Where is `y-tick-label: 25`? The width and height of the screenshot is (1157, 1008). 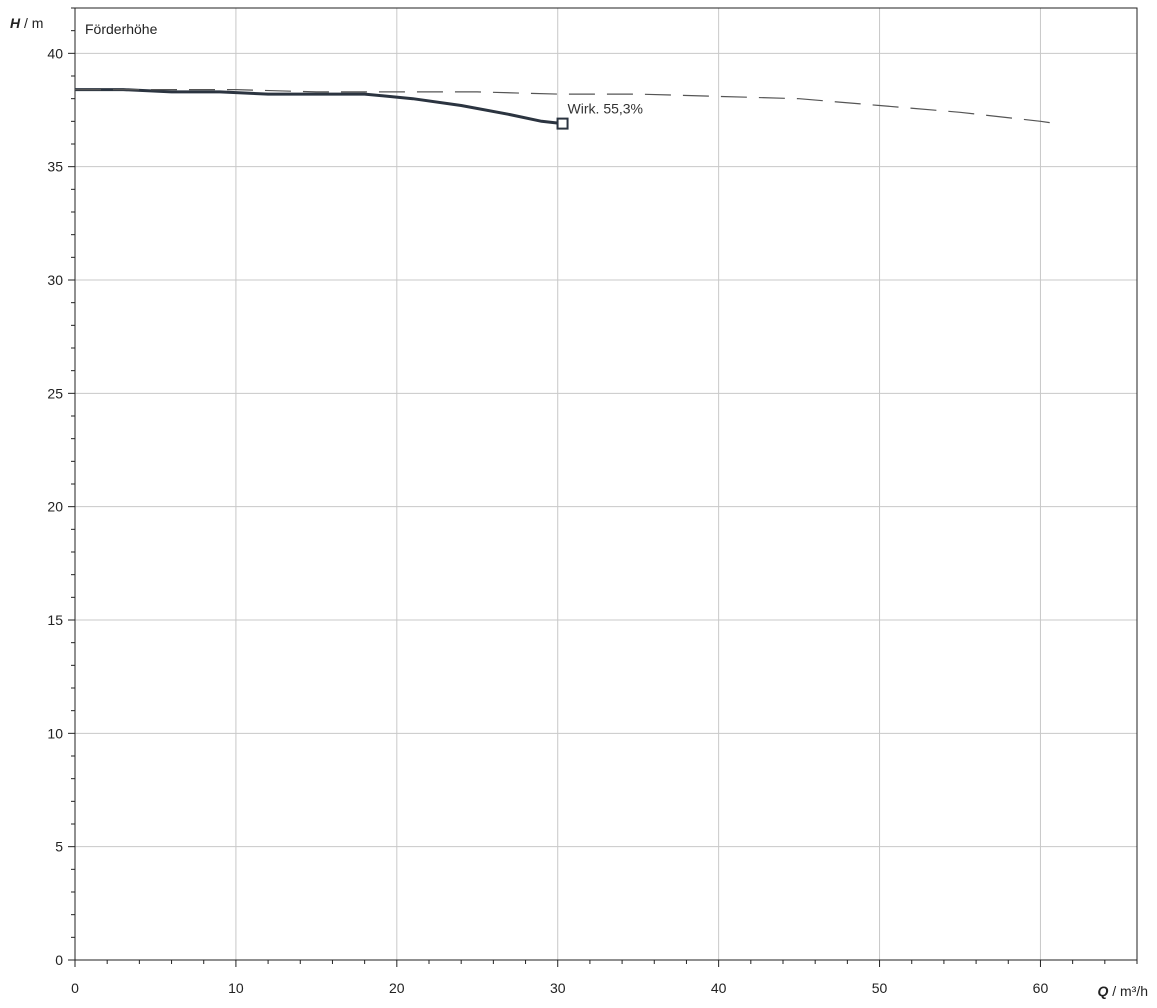 y-tick-label: 25 is located at coordinates (55, 393).